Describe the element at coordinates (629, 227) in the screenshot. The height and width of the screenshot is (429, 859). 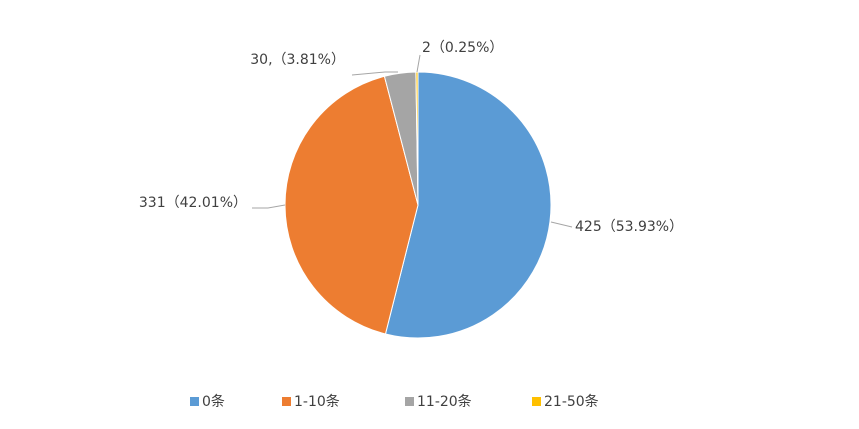
I see `data-label: 425（53.93%）` at that location.